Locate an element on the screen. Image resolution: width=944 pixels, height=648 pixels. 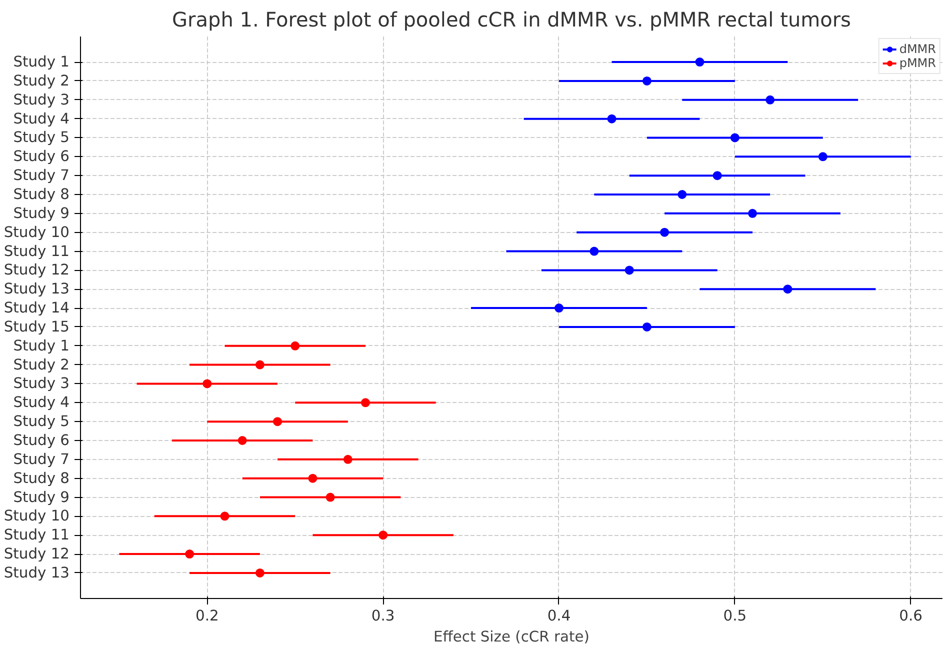
y-tick-label: Study 15 is located at coordinates (37, 327).